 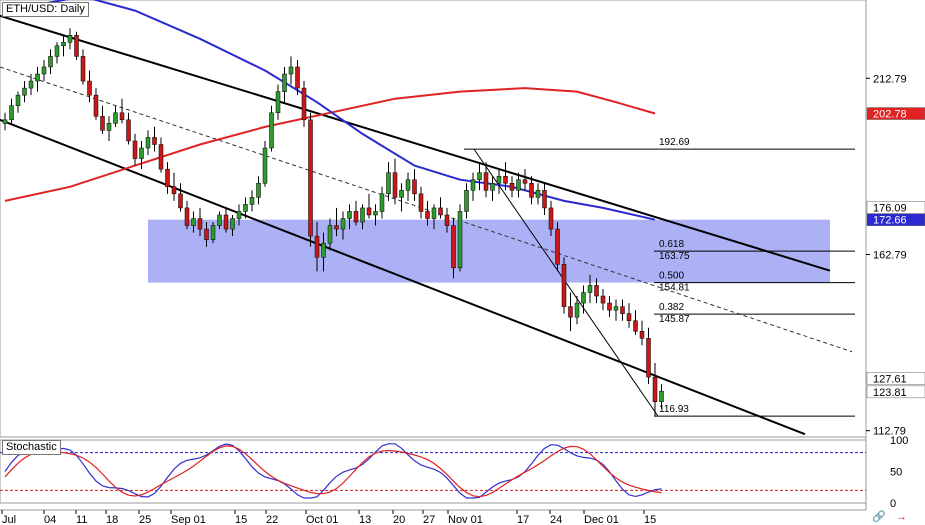 What do you see at coordinates (893, 504) in the screenshot?
I see `stoch-level-label: 0` at bounding box center [893, 504].